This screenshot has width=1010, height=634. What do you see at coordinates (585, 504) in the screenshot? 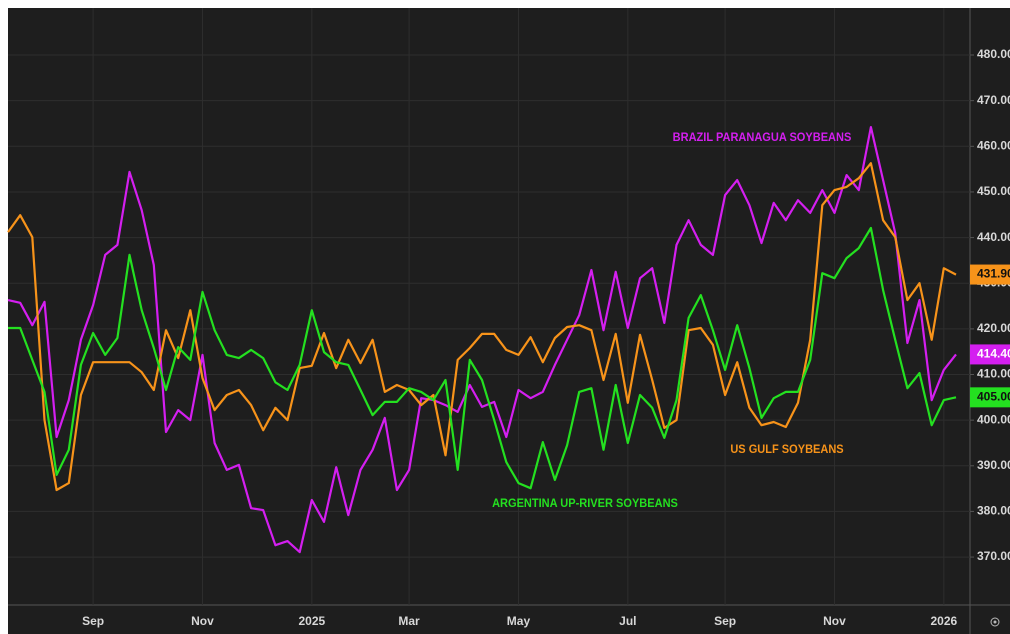
I see `series-label: ARGENTINA UP-RIVER SOYBEANS` at bounding box center [585, 504].